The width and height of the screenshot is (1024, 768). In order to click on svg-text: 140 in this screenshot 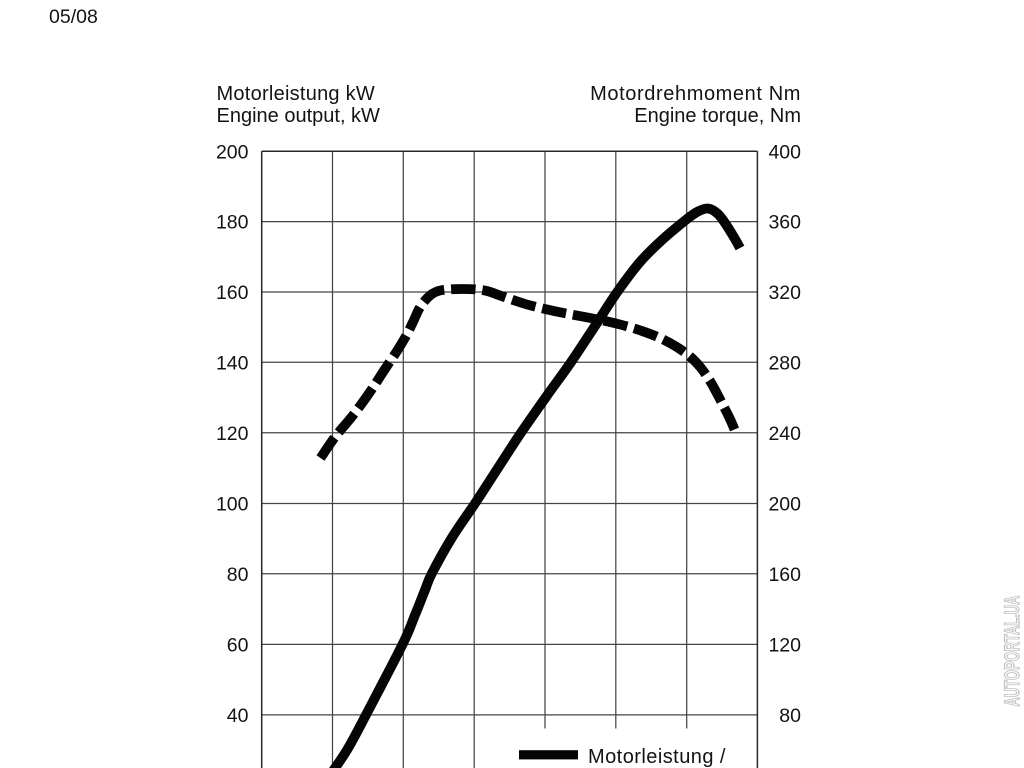, I will do `click(232, 363)`.